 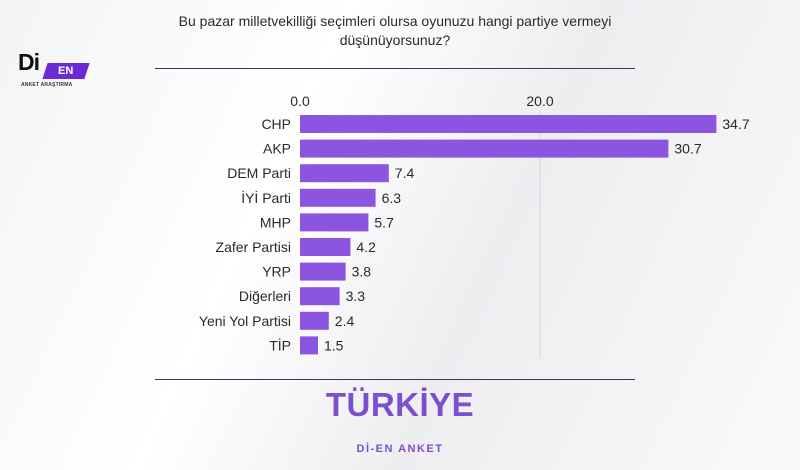 What do you see at coordinates (259, 173) in the screenshot?
I see `category-label: DEM Parti` at bounding box center [259, 173].